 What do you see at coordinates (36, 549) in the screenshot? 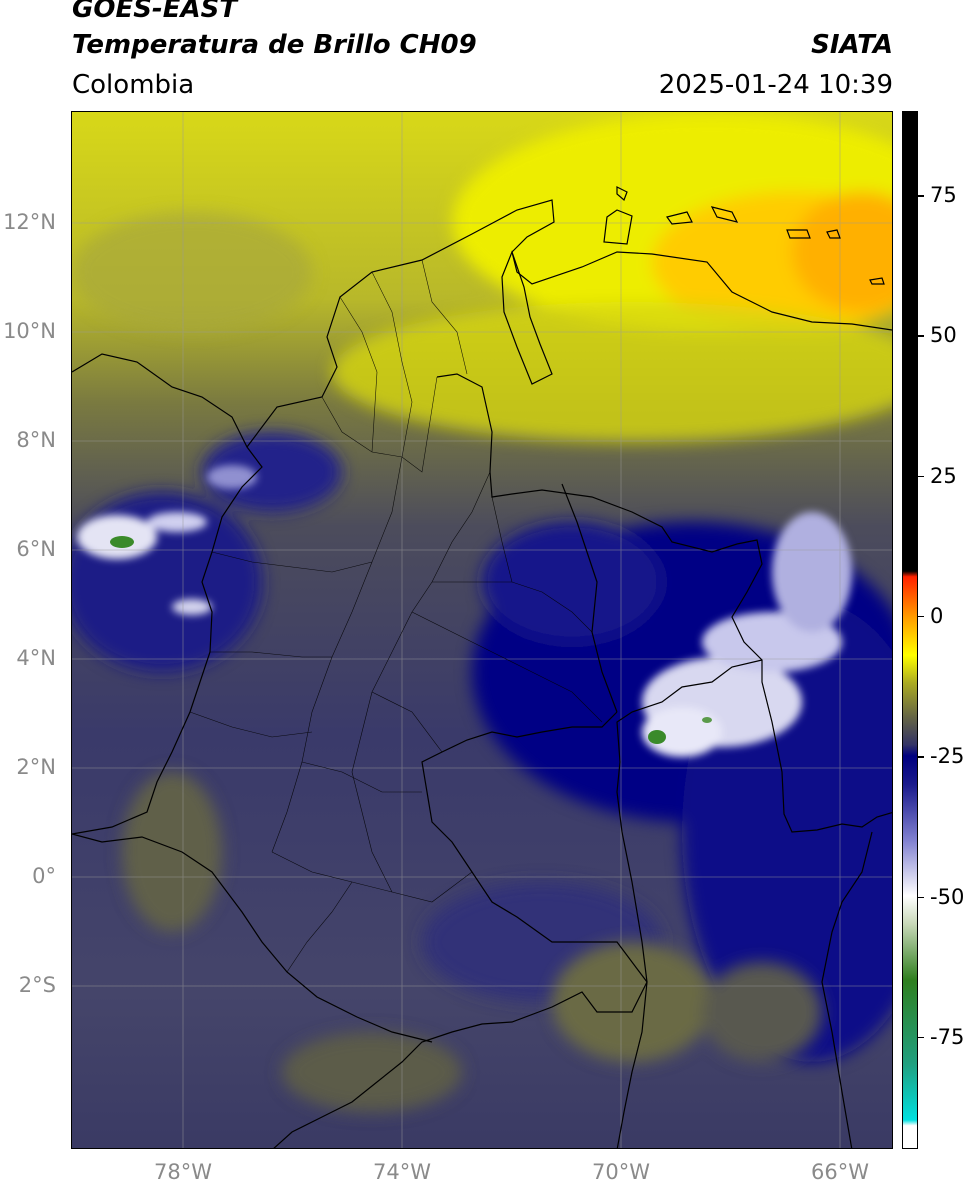
I see `lat-label-6n: 6°N` at bounding box center [36, 549].